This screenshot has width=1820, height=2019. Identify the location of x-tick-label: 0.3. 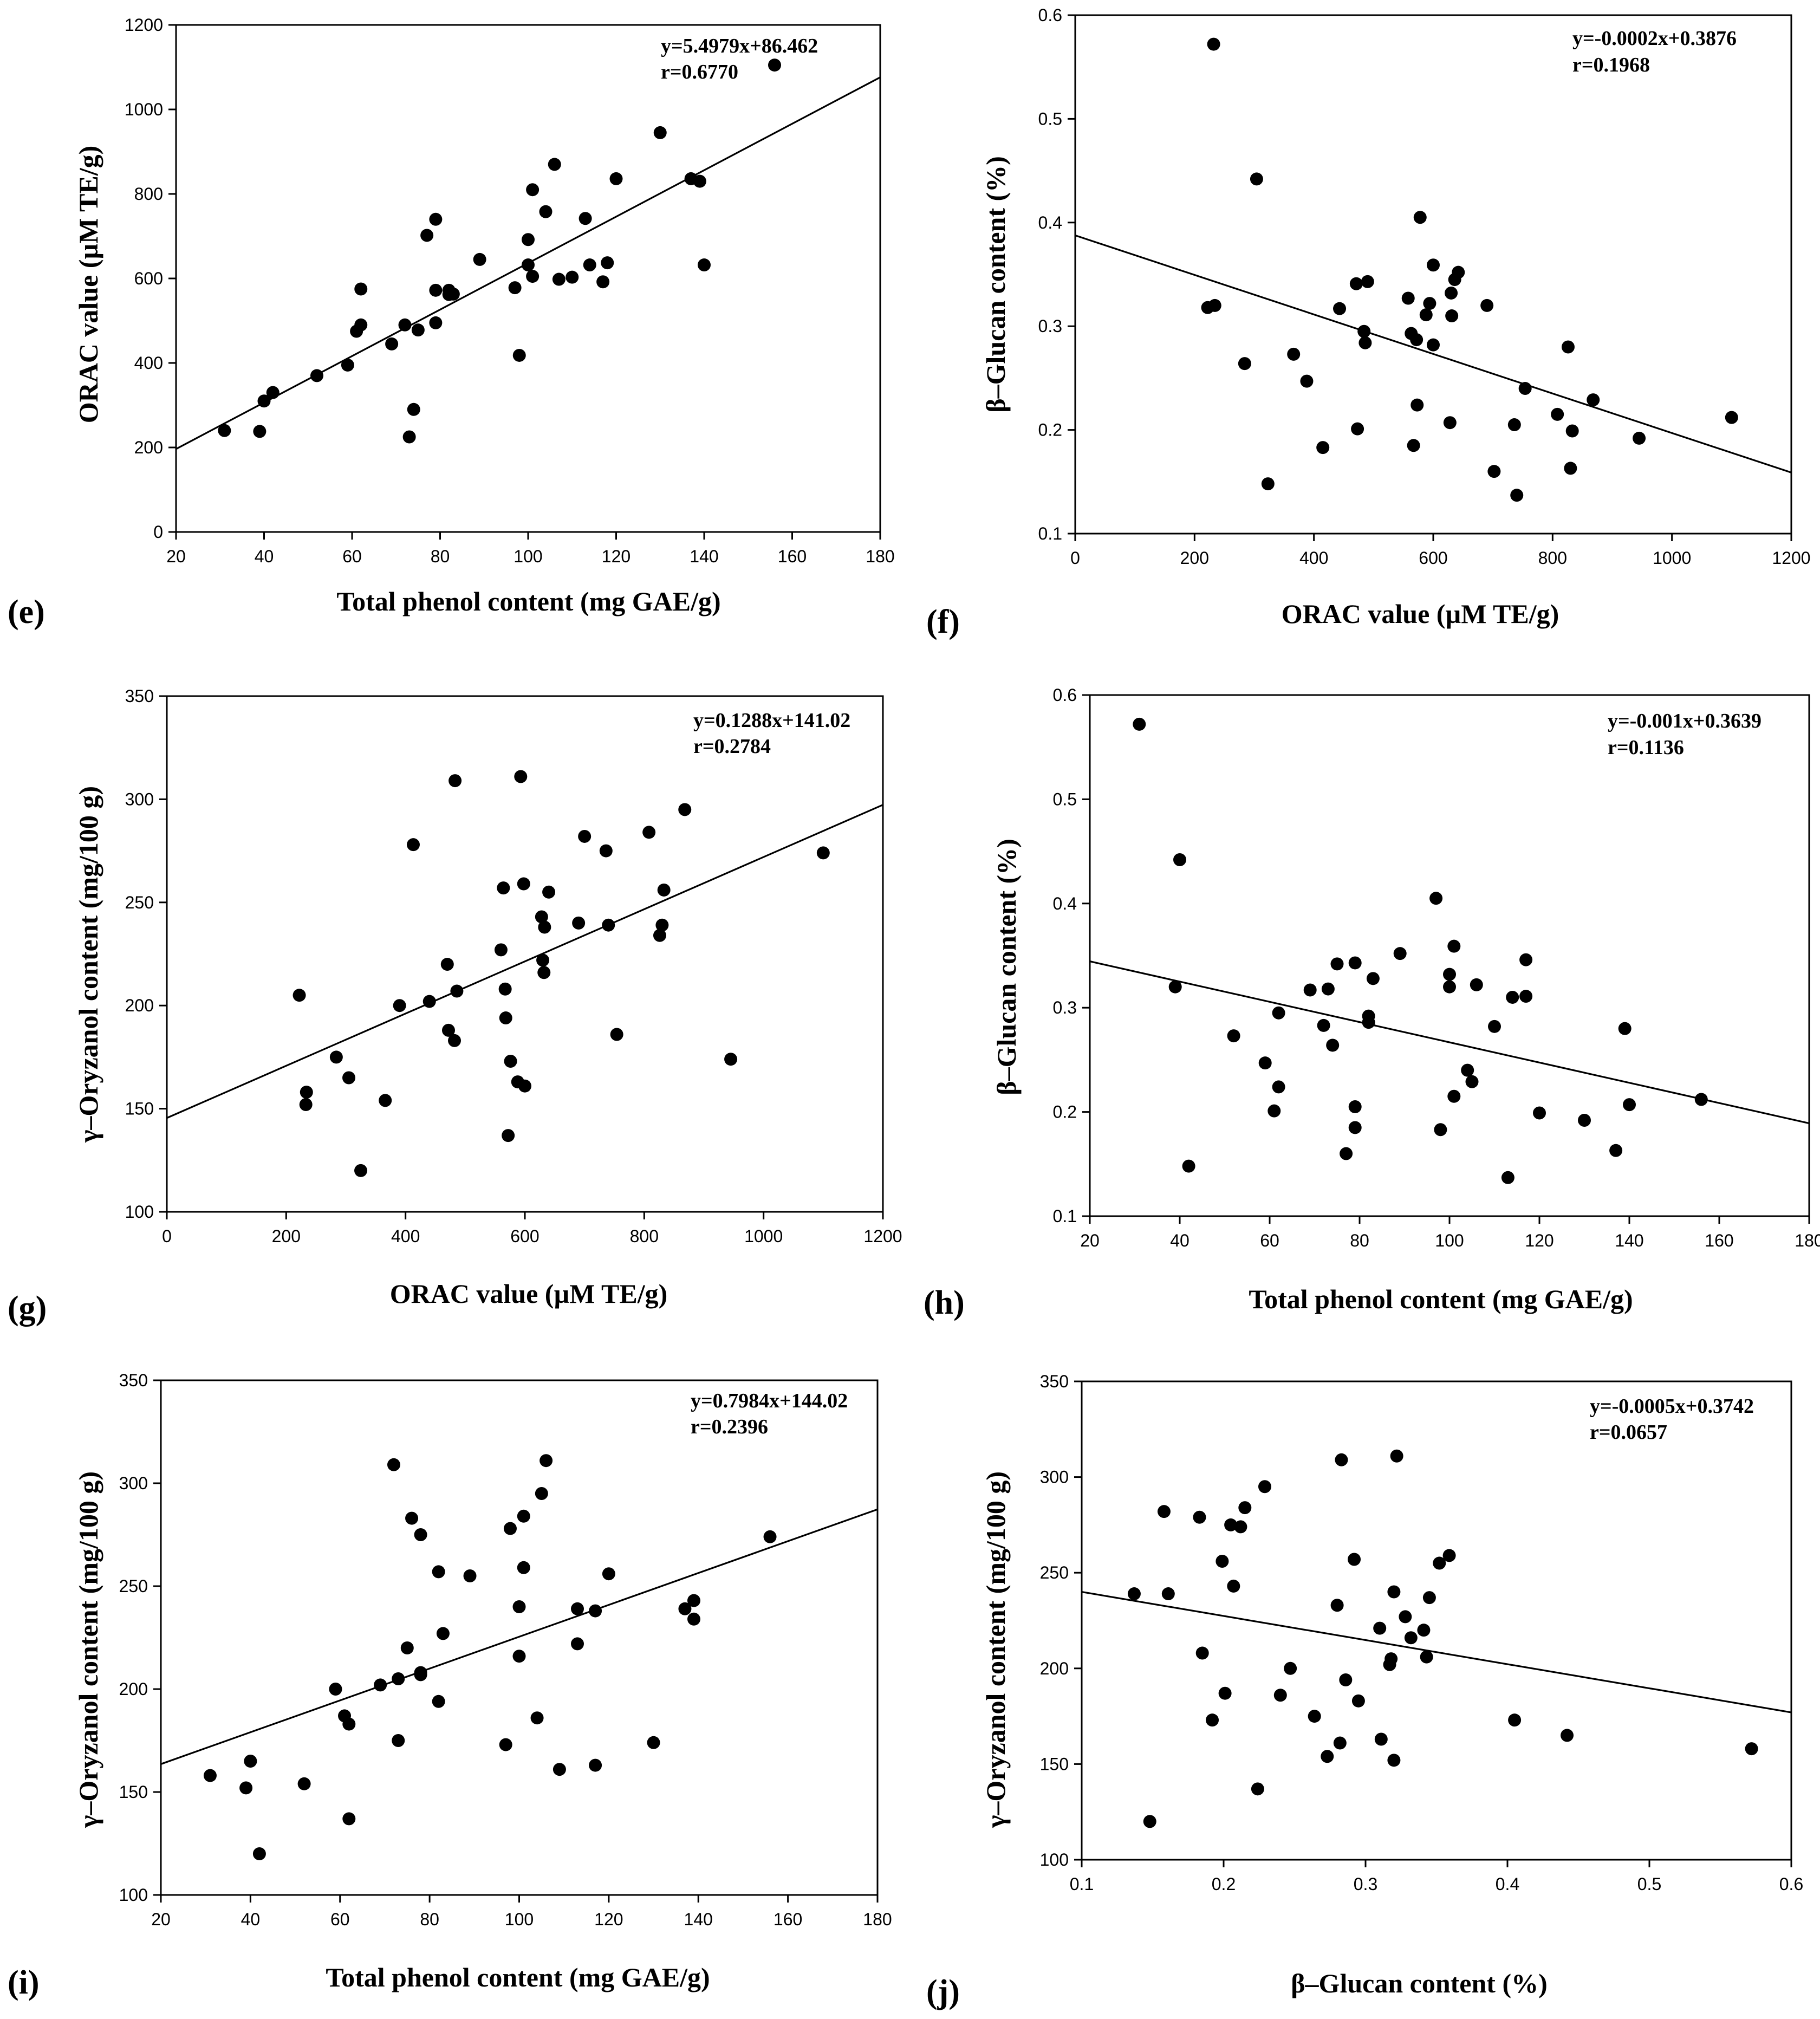
(1365, 1884).